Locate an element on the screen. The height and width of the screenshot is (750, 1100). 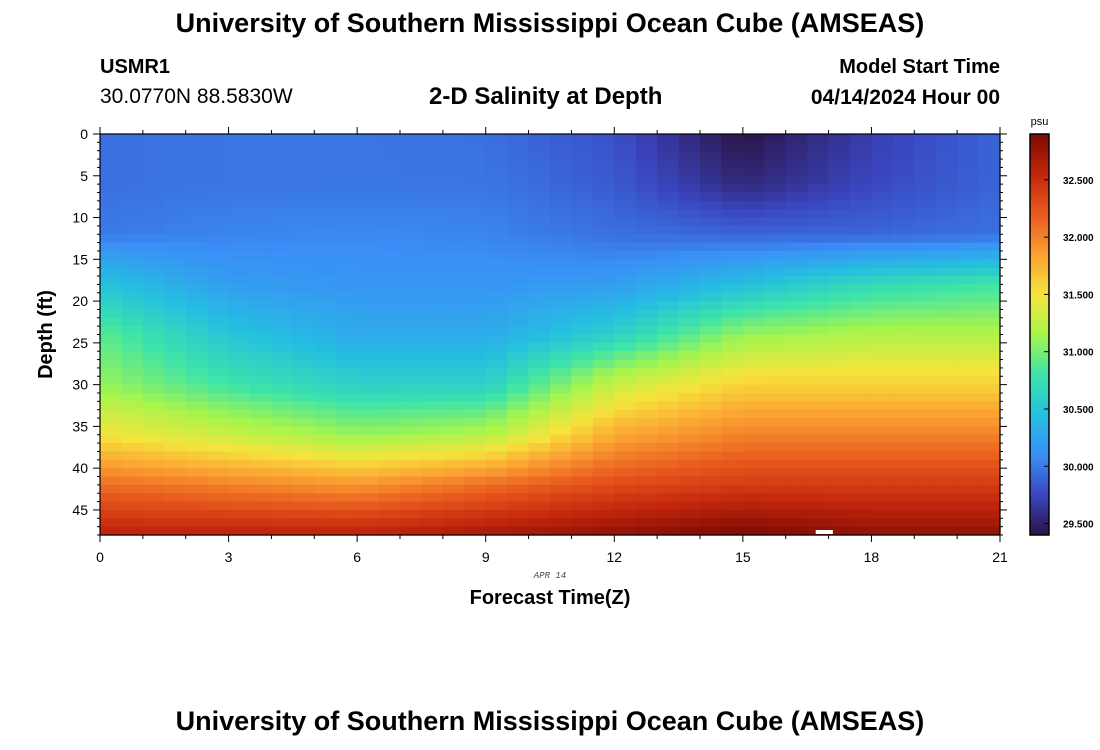
y-tick-label: 0 is located at coordinates (84, 134).